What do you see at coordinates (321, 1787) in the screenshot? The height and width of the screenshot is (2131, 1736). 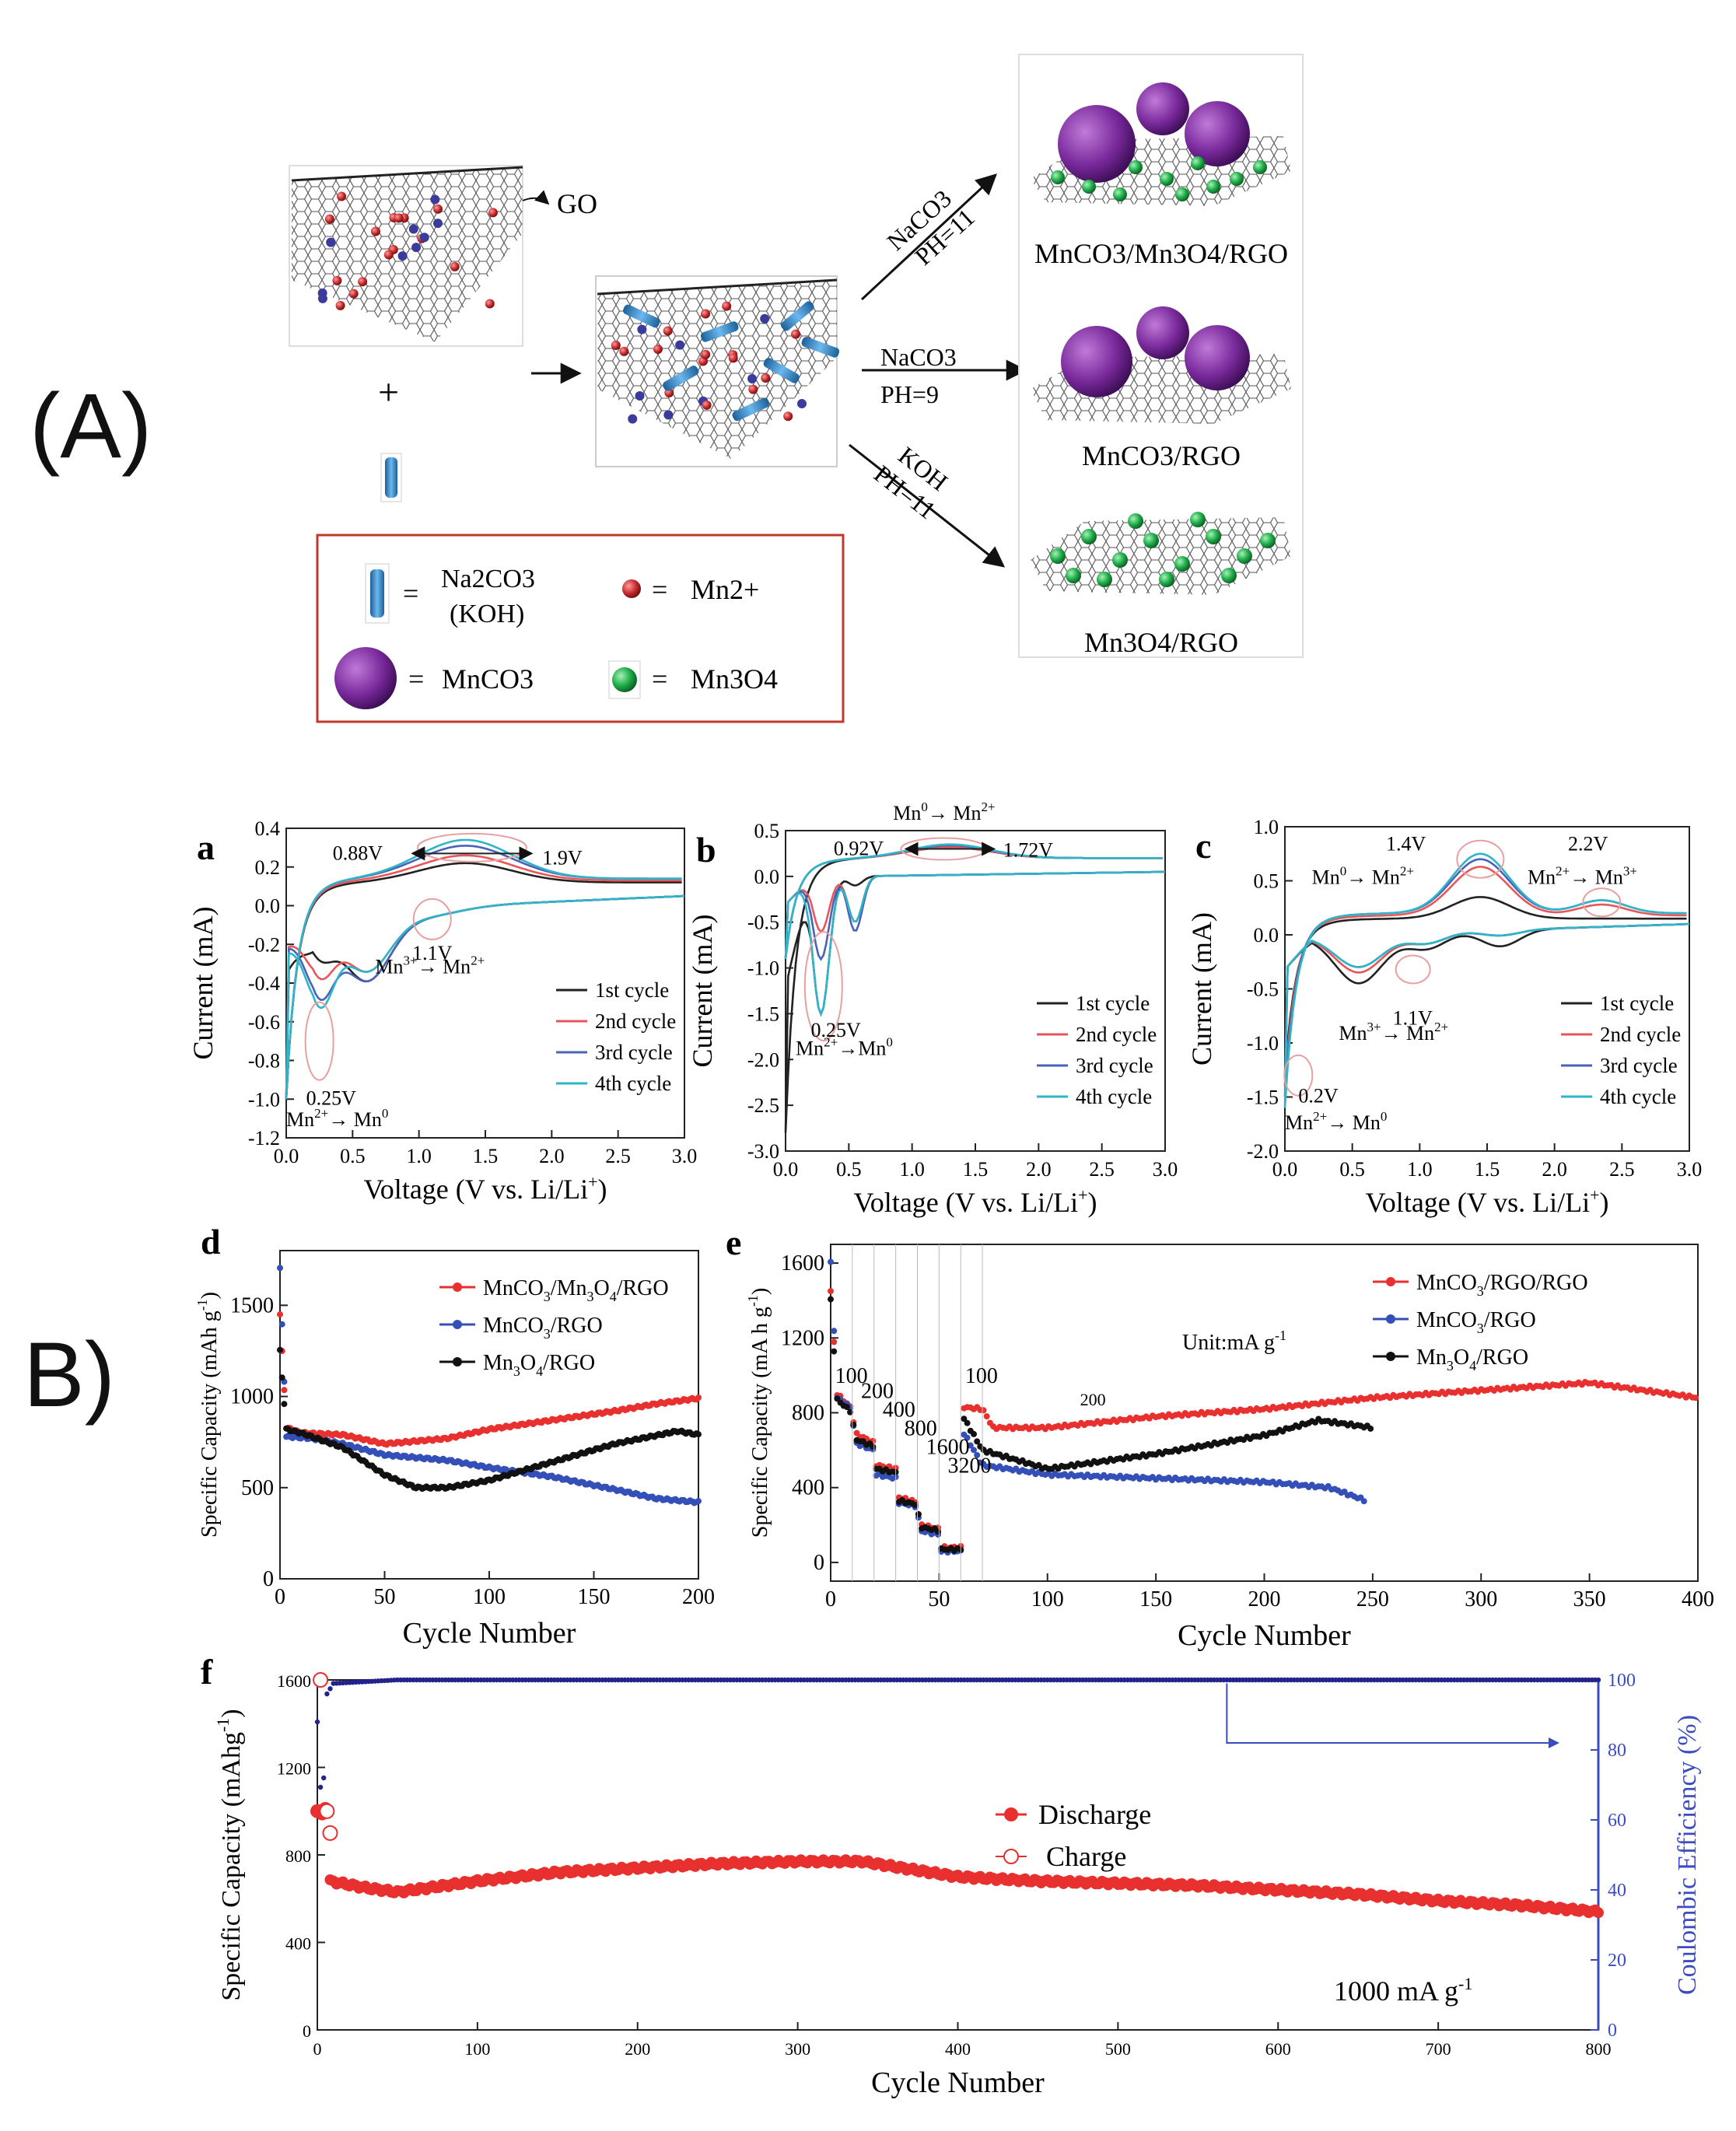 I see `chart-f-ce-point` at bounding box center [321, 1787].